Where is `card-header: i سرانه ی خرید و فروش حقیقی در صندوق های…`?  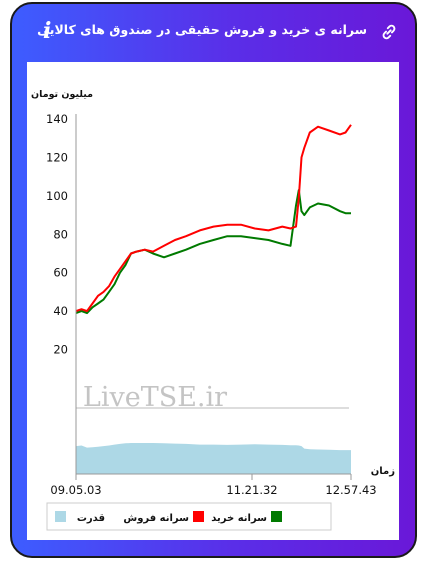
card-header: i سرانه ی خرید و فروش حقیقی در صندوق های… is located at coordinates (214, 36).